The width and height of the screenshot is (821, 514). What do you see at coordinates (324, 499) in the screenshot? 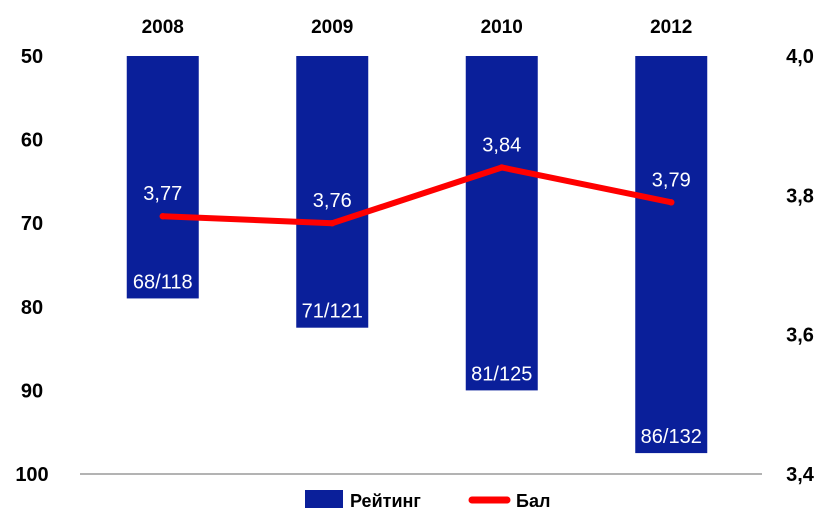
I see `legend-swatch-rating` at bounding box center [324, 499].